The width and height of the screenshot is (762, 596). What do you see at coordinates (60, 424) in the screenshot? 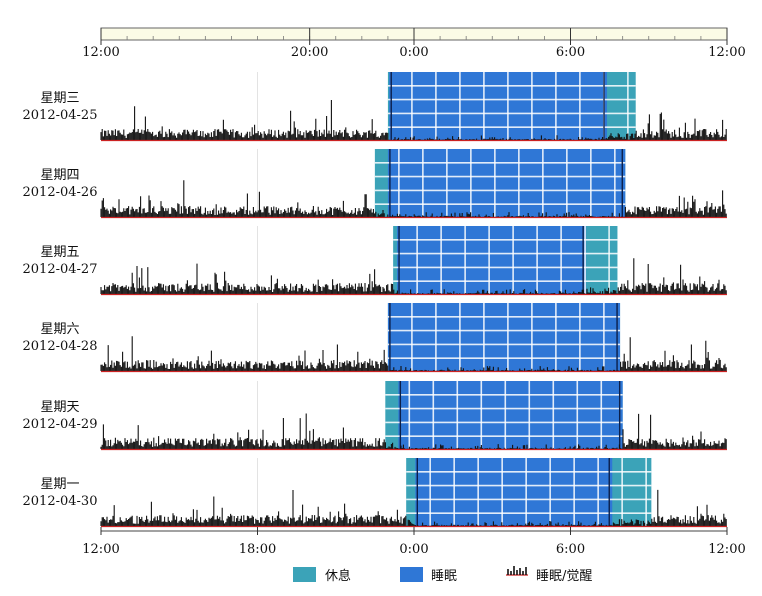
I see `row-date-label: 2012-04-29` at bounding box center [60, 424].